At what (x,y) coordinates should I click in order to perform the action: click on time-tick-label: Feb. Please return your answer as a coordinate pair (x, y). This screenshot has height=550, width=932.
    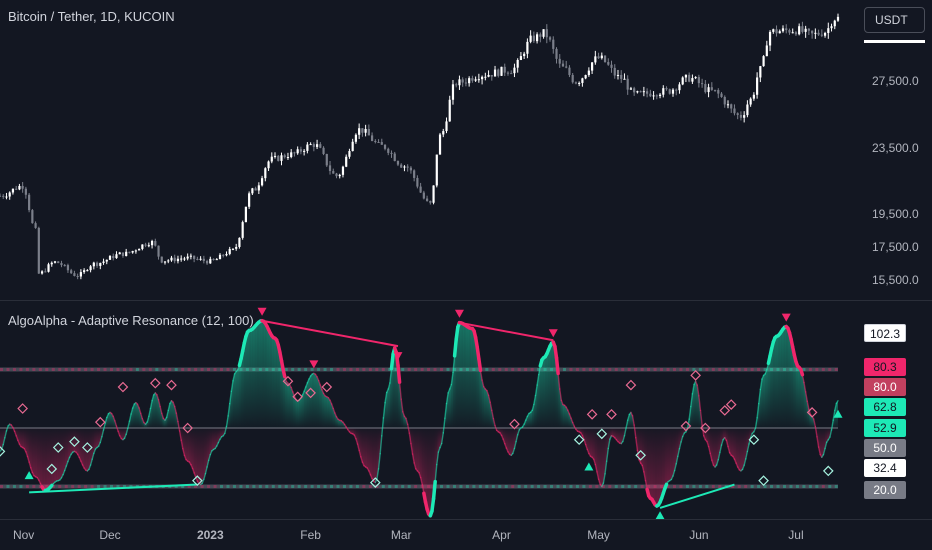
    Looking at the image, I should click on (310, 535).